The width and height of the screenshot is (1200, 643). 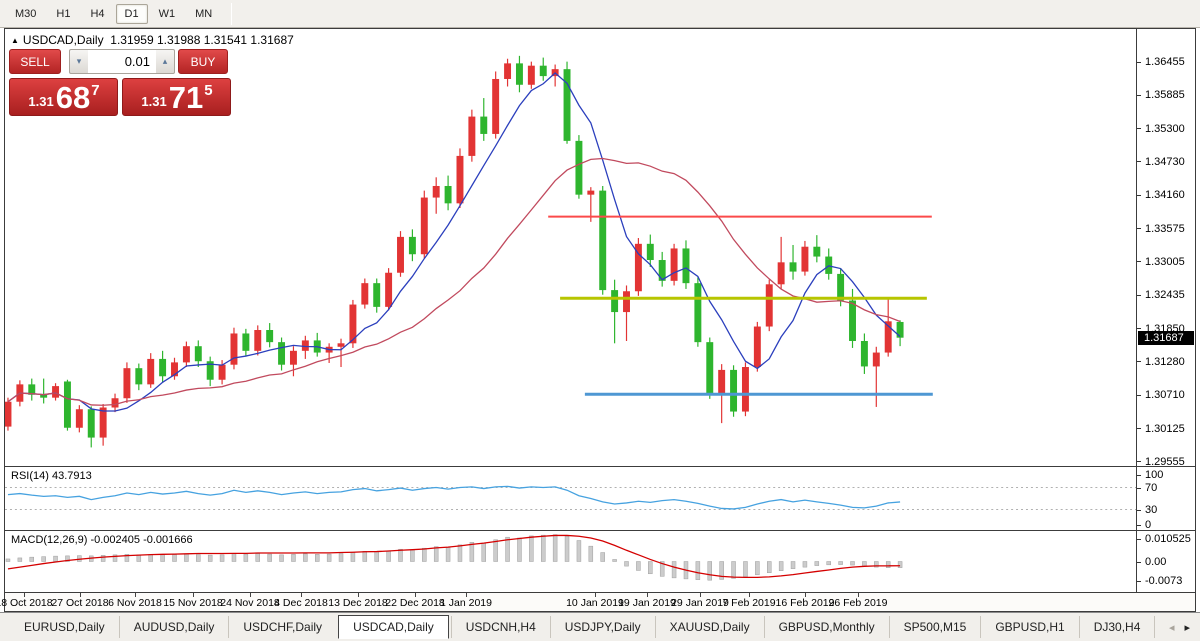 What do you see at coordinates (1165, 461) in the screenshot?
I see `price-axis-label: 1.29555` at bounding box center [1165, 461].